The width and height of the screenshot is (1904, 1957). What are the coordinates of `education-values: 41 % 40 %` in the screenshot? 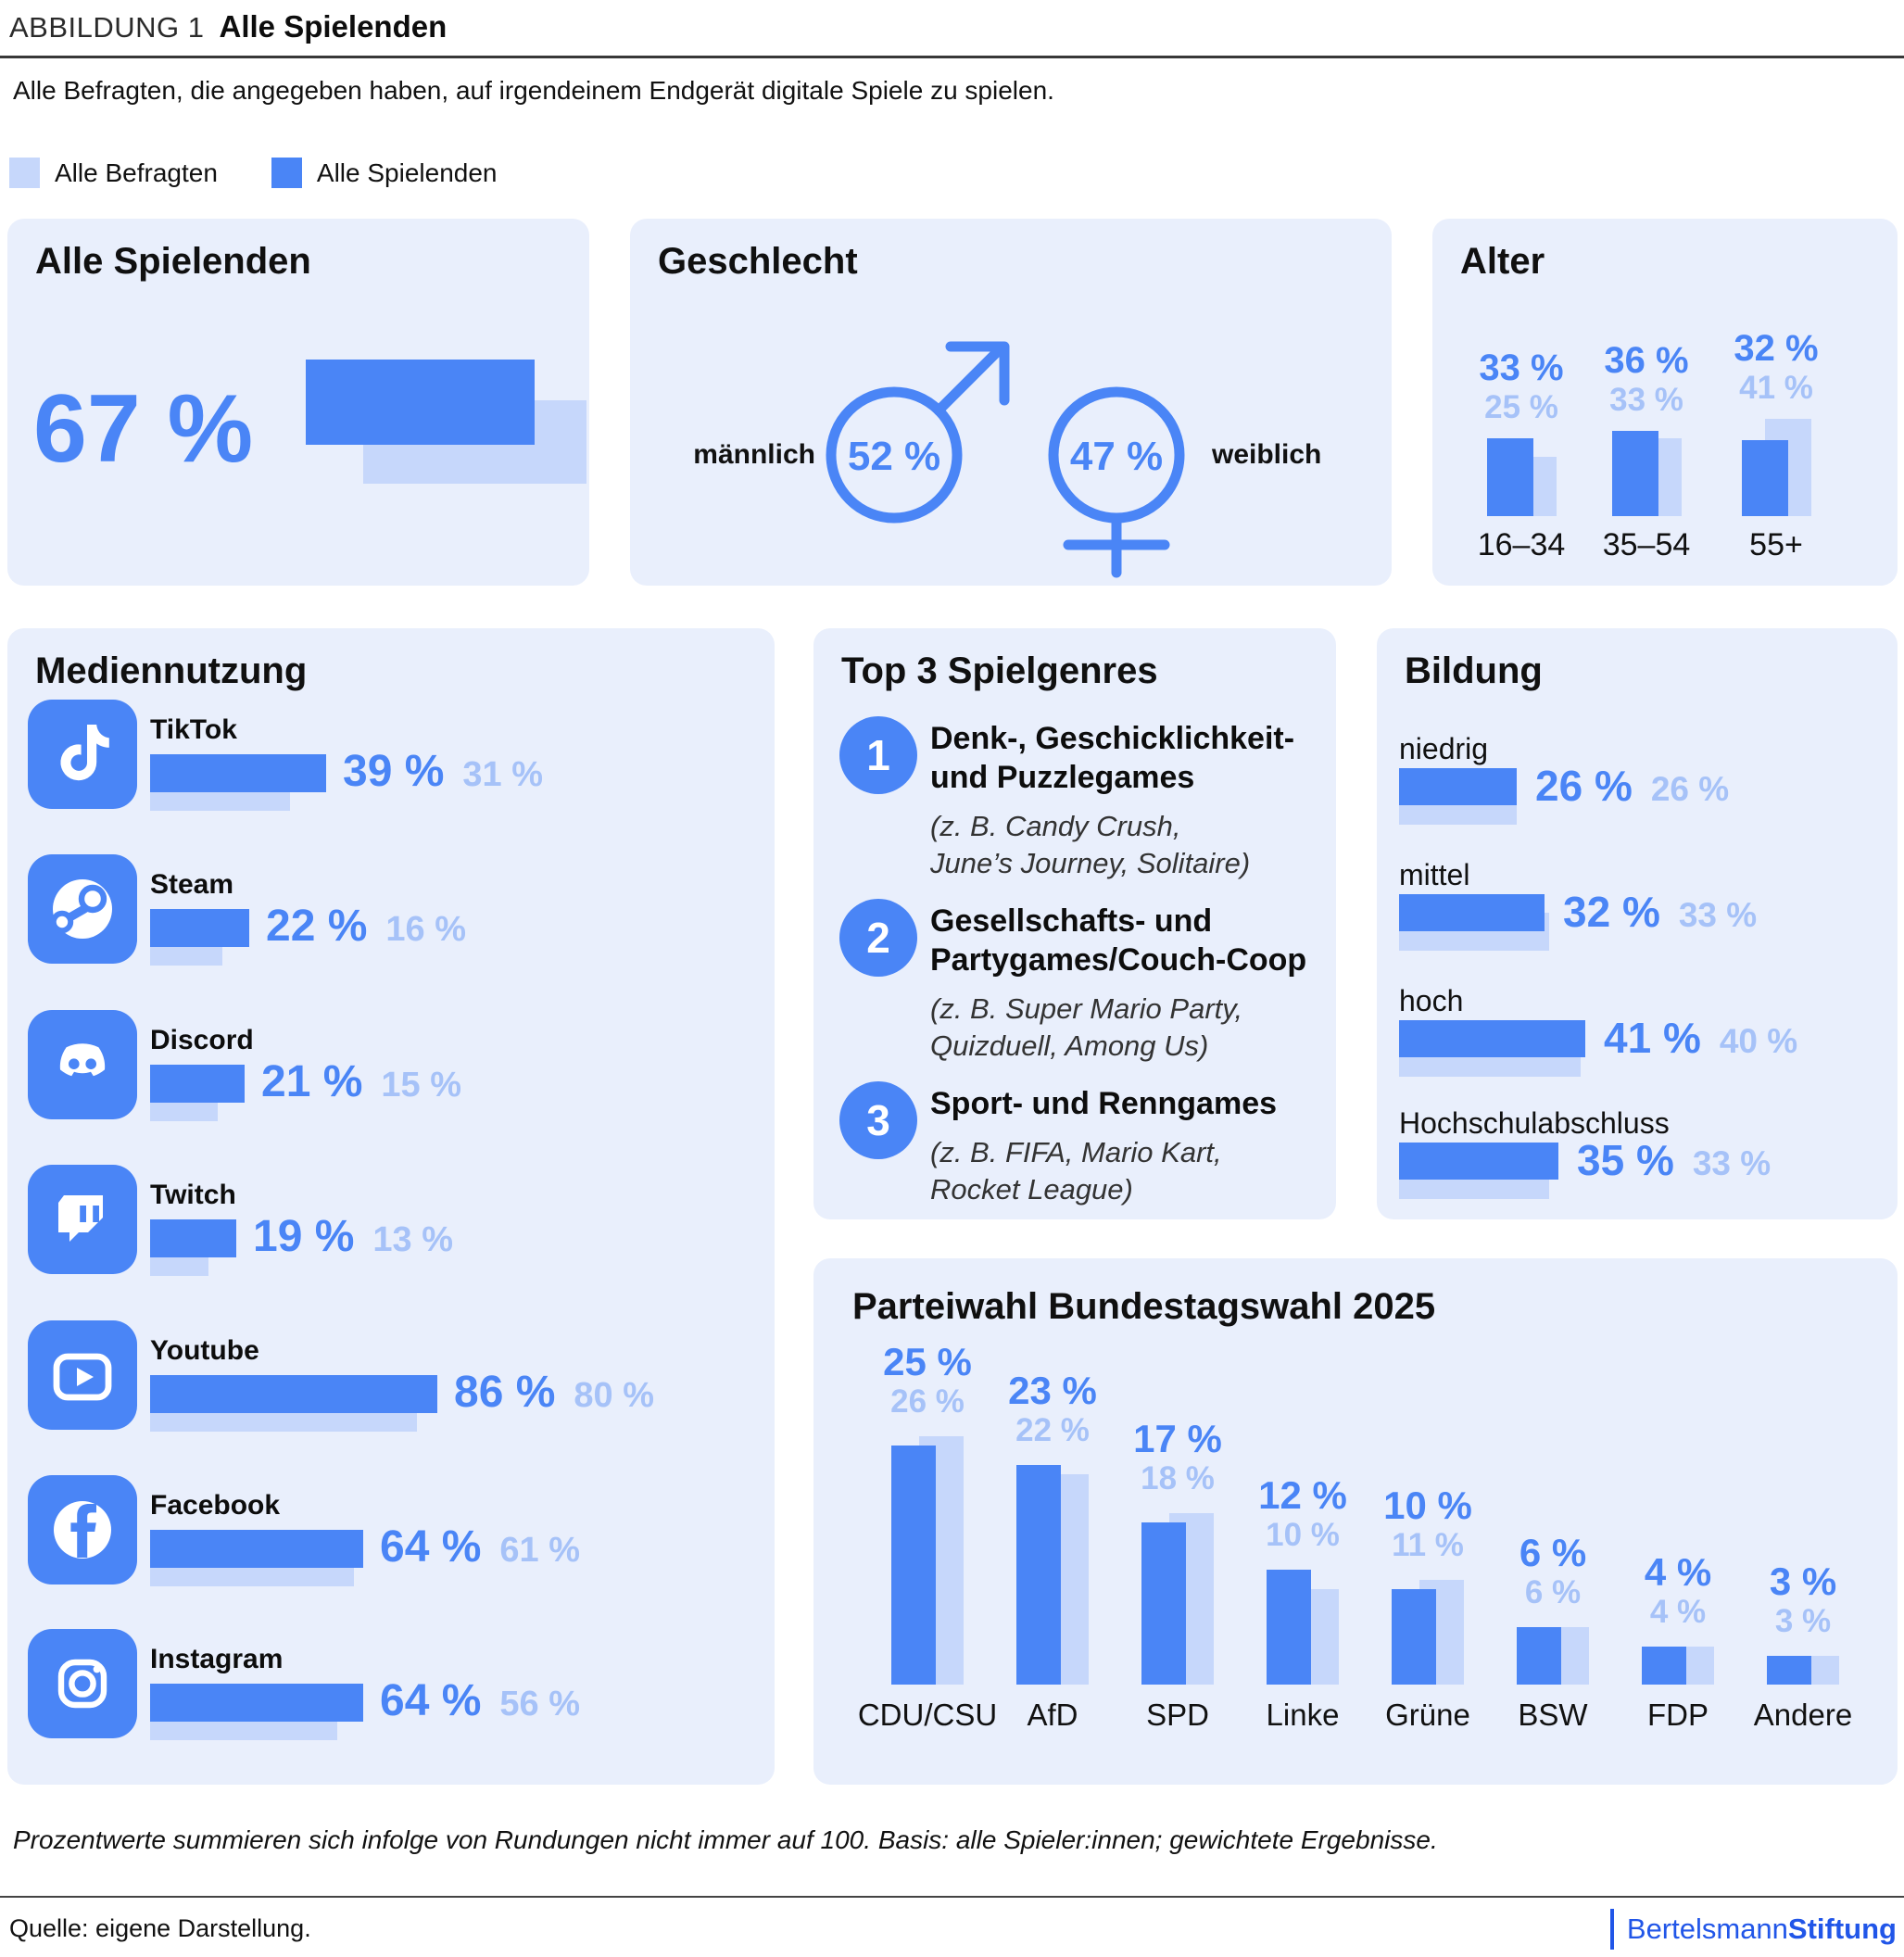 It's located at (1700, 1038).